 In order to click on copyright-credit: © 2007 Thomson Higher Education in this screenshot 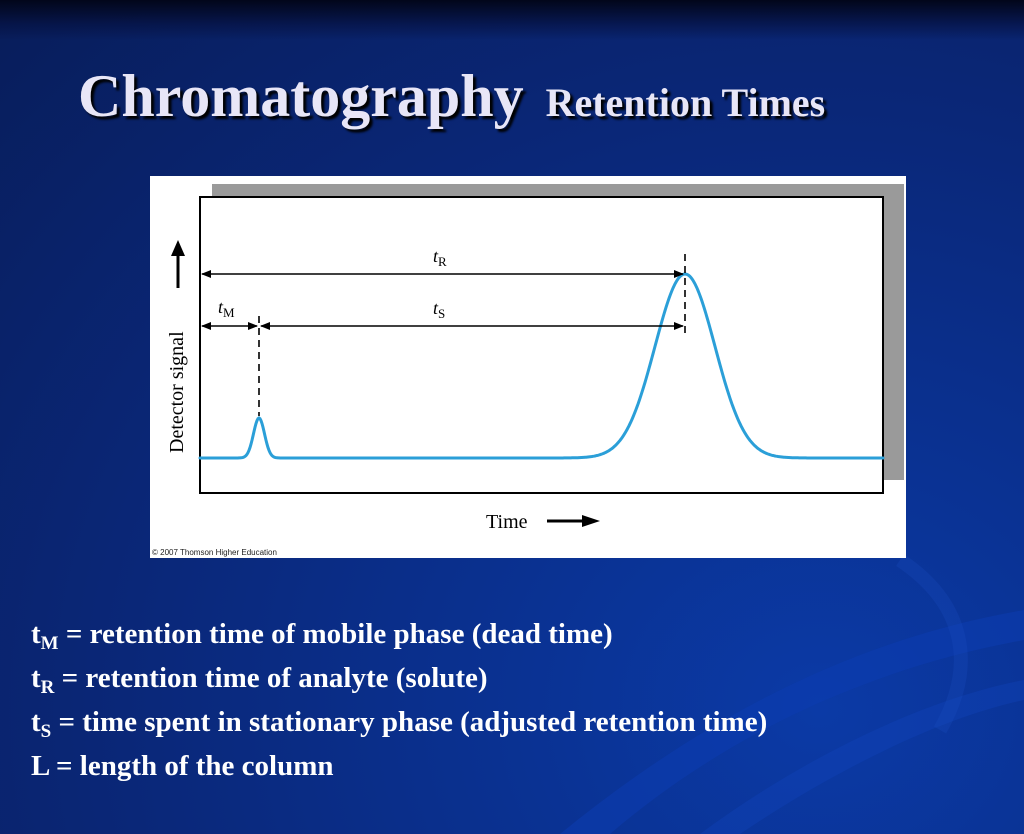, I will do `click(214, 552)`.